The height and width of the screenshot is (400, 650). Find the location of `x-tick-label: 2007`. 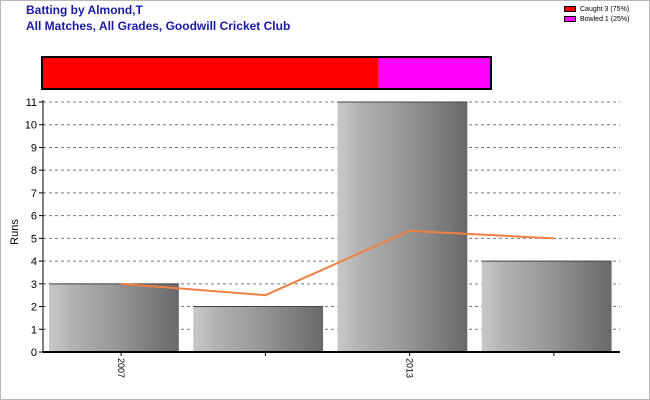

x-tick-label: 2007 is located at coordinates (121, 368).